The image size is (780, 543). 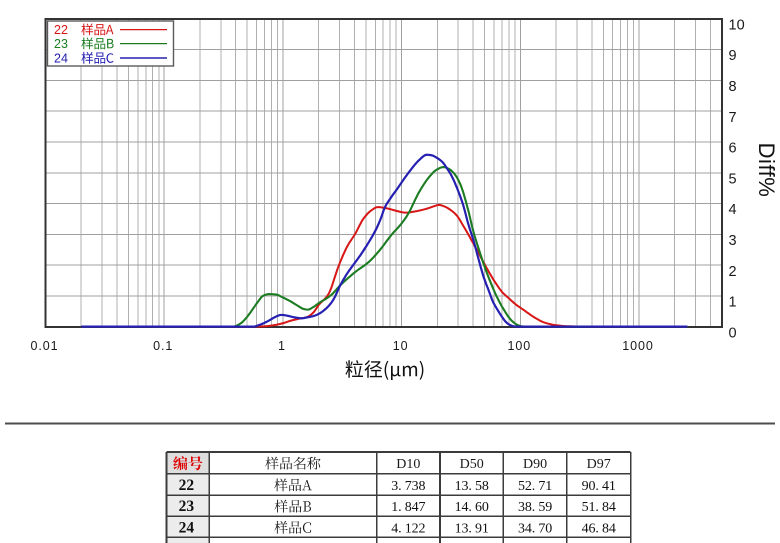 What do you see at coordinates (599, 528) in the screenshot?
I see `svg-text: 46. 84` at bounding box center [599, 528].